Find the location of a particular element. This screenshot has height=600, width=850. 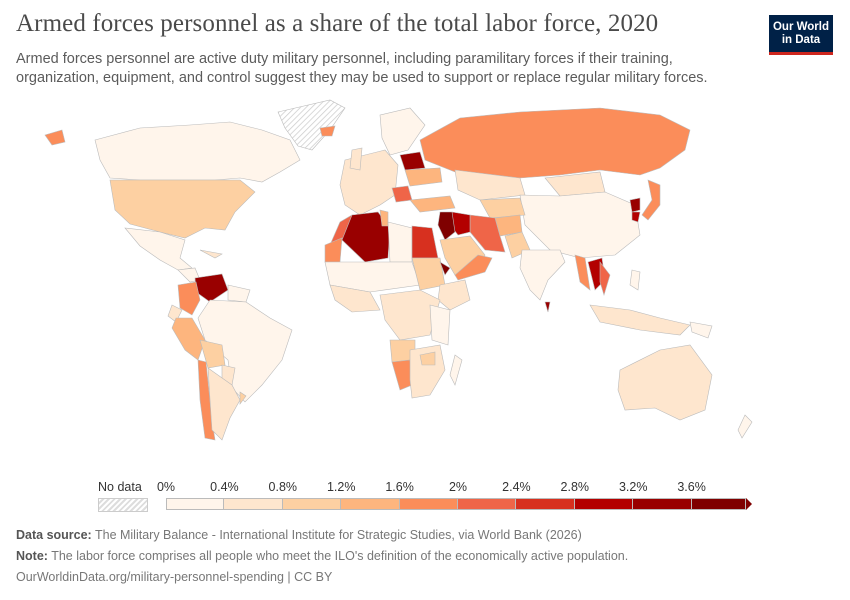

country-turkey is located at coordinates (432, 204).